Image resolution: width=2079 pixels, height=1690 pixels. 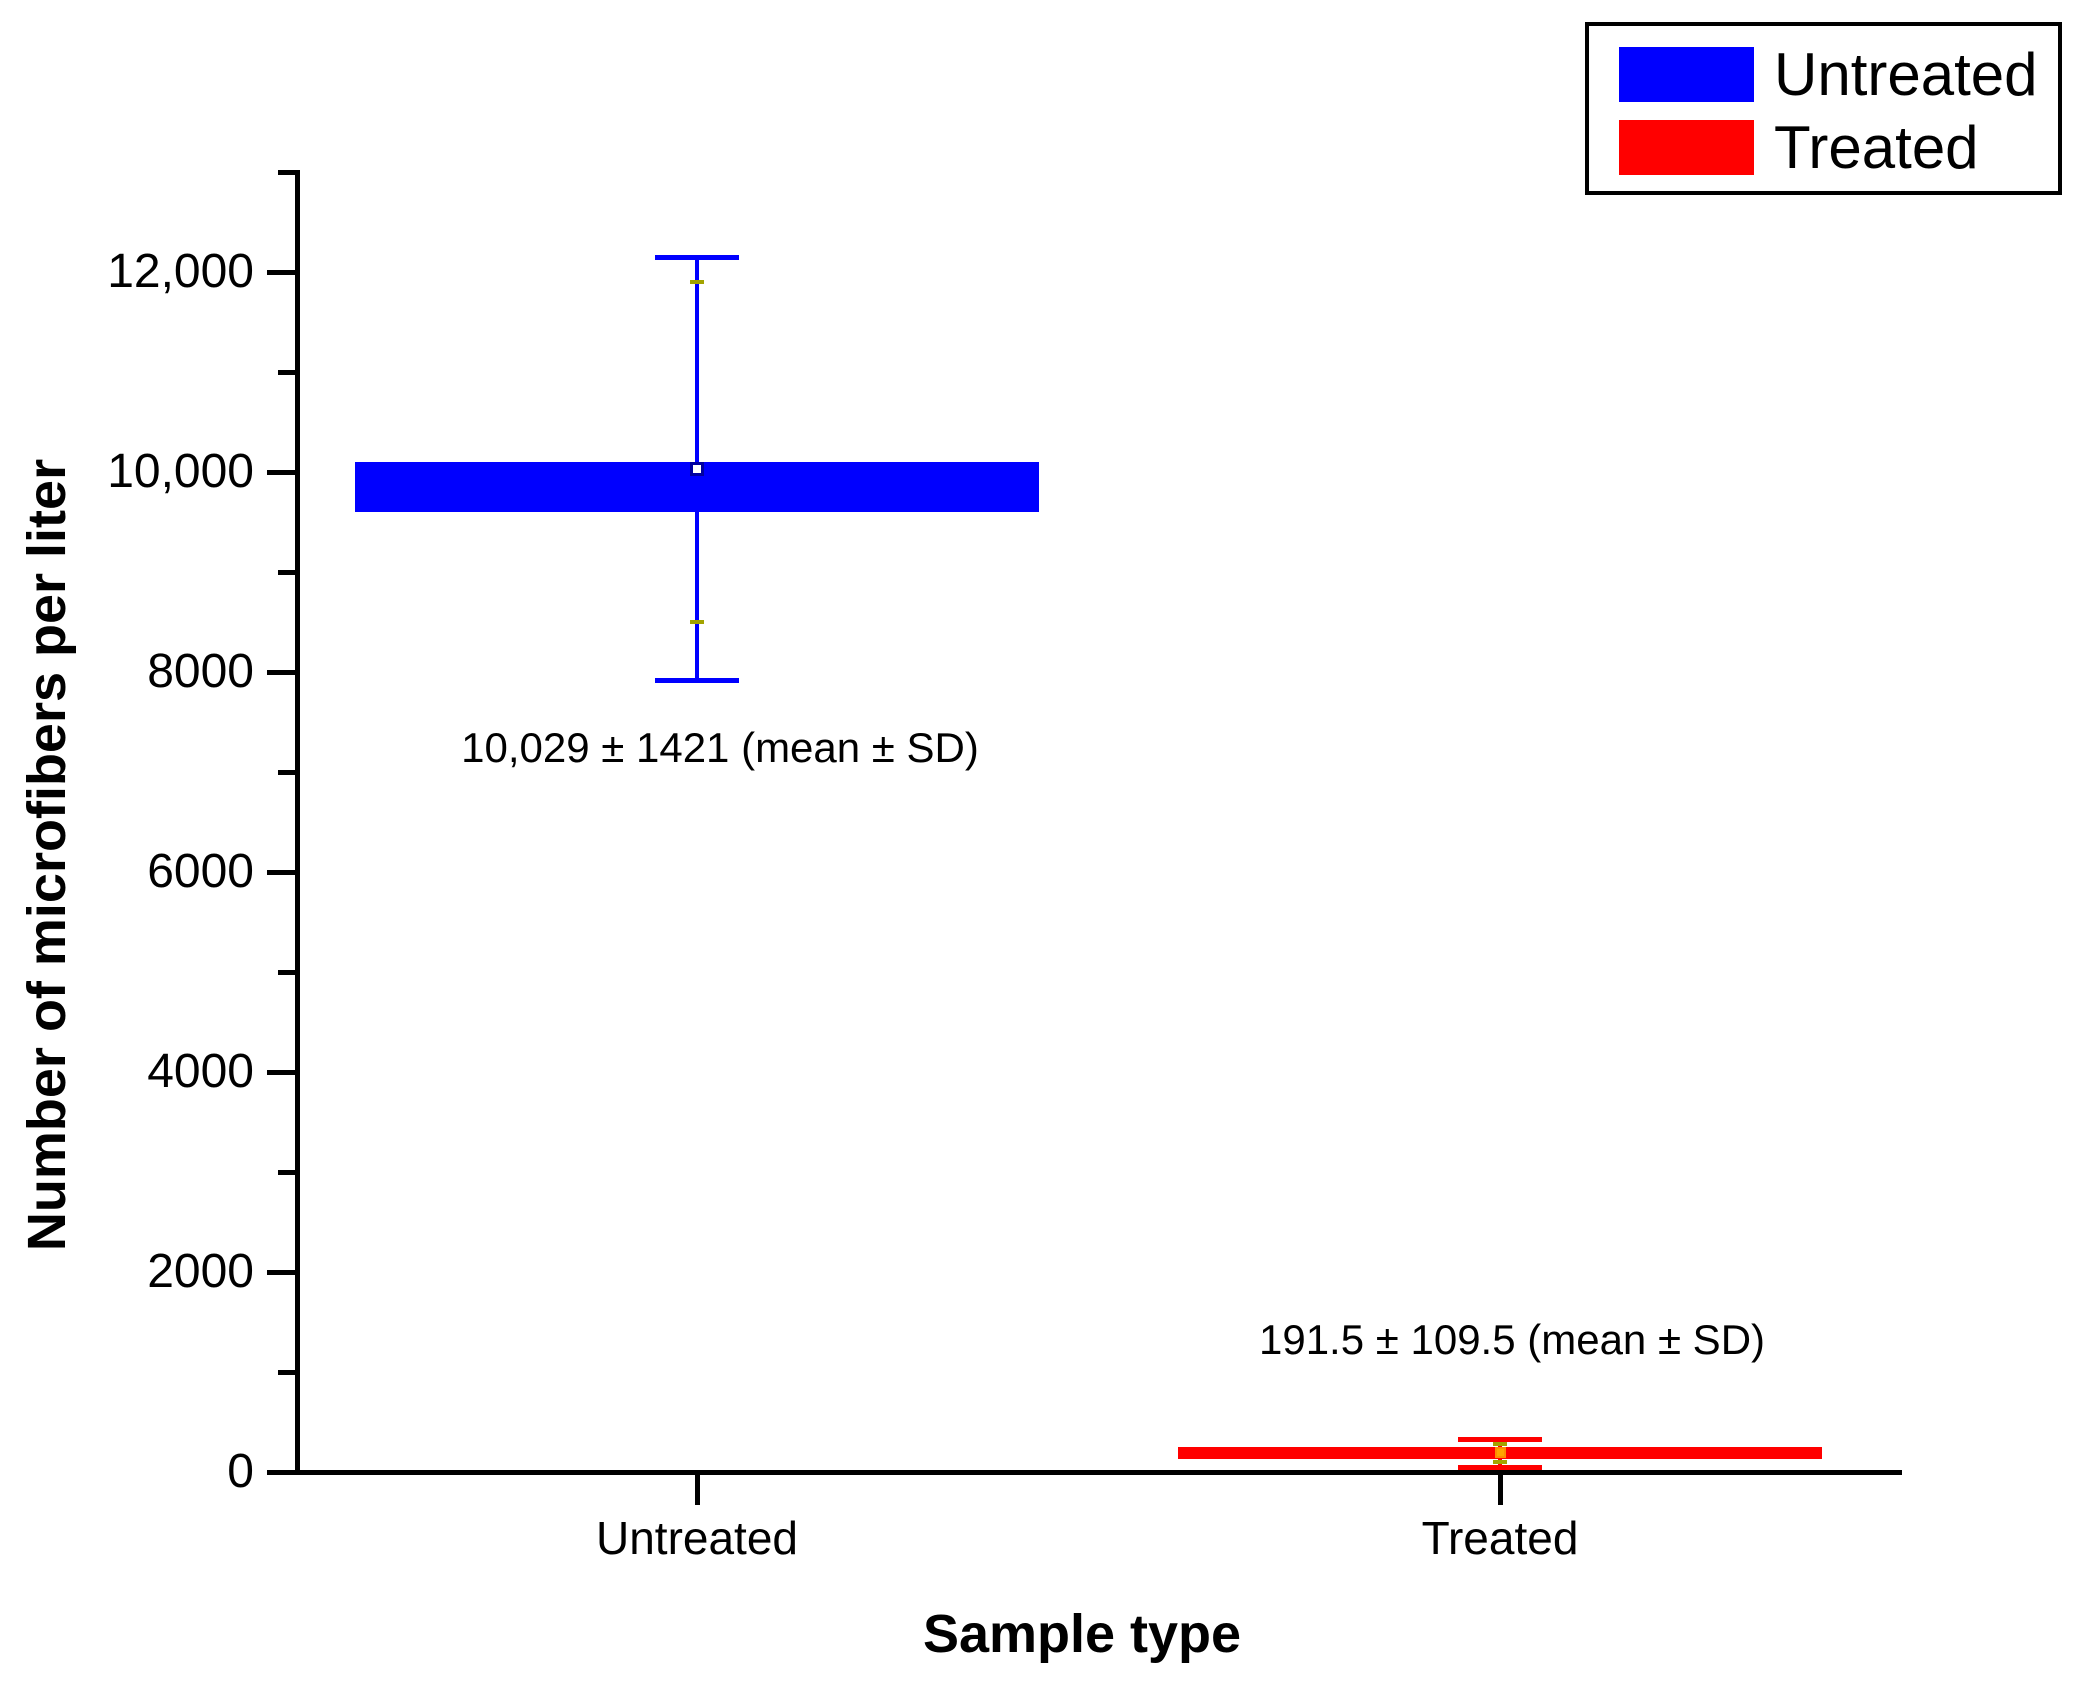 What do you see at coordinates (1876, 147) in the screenshot?
I see `legend-label-treated: Treated` at bounding box center [1876, 147].